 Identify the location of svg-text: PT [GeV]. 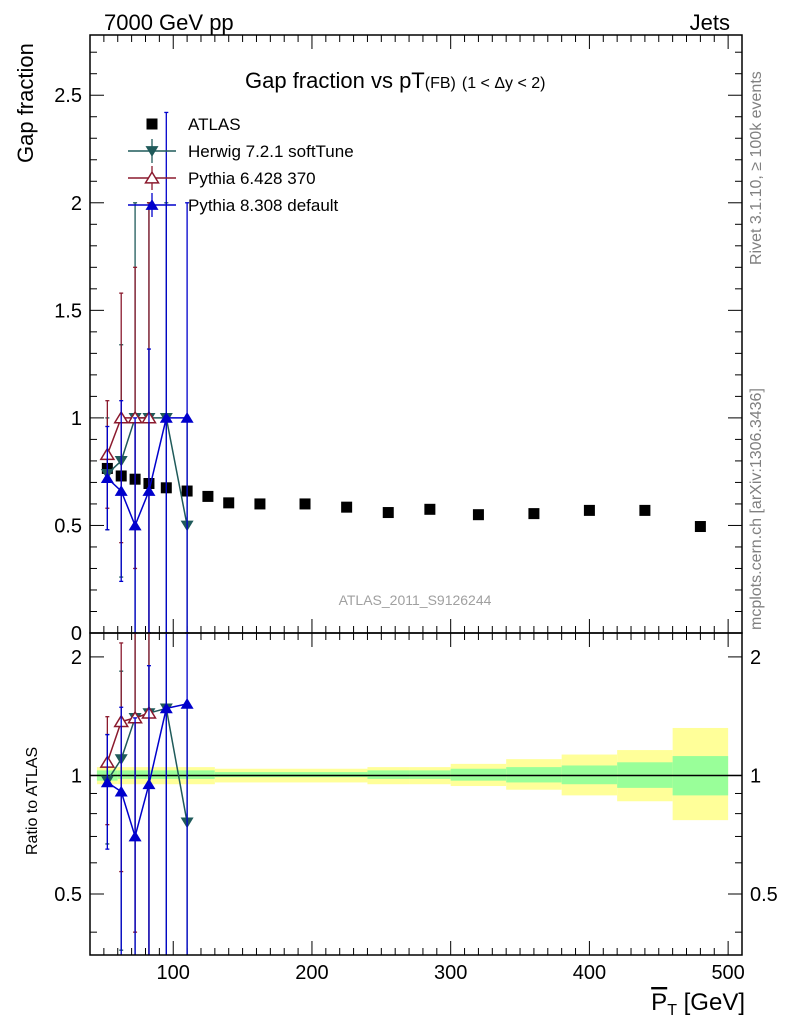
(698, 1004).